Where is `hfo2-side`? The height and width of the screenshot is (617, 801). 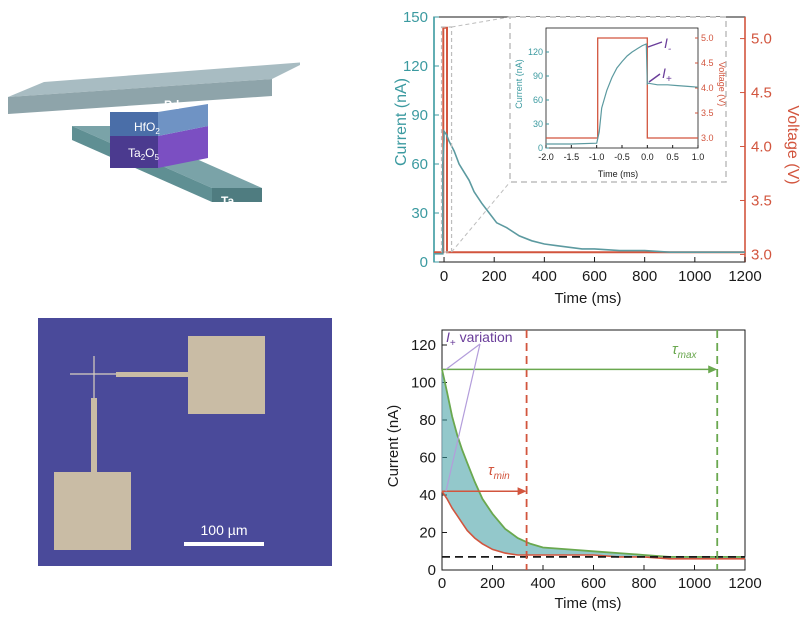 hfo2-side is located at coordinates (183, 120).